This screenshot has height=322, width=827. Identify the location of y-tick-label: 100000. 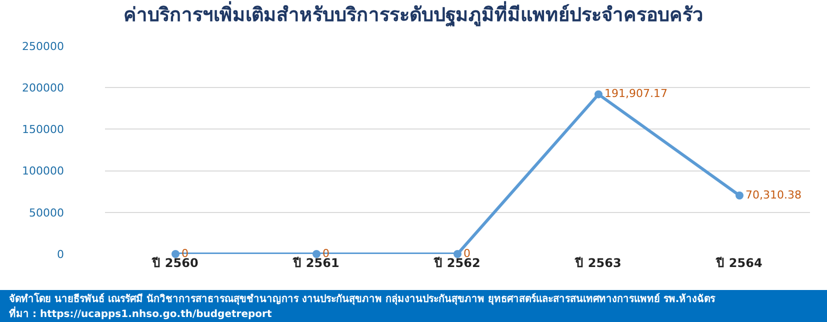
(43, 171).